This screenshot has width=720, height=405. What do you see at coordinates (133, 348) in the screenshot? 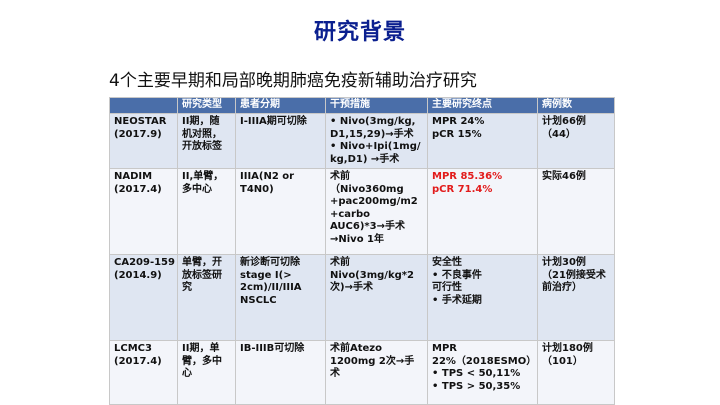
I see `cell-text: LCMC3` at bounding box center [133, 348].